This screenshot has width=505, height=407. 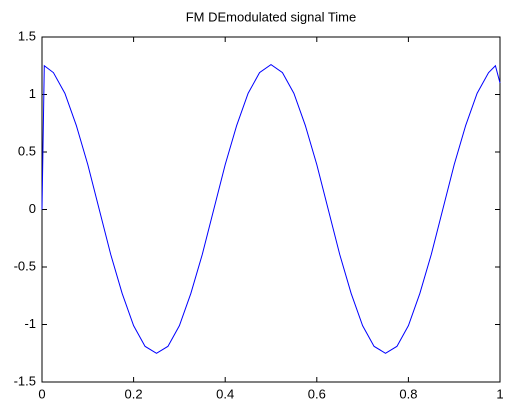 I want to click on y-tick-label: 1.5, so click(x=27, y=35).